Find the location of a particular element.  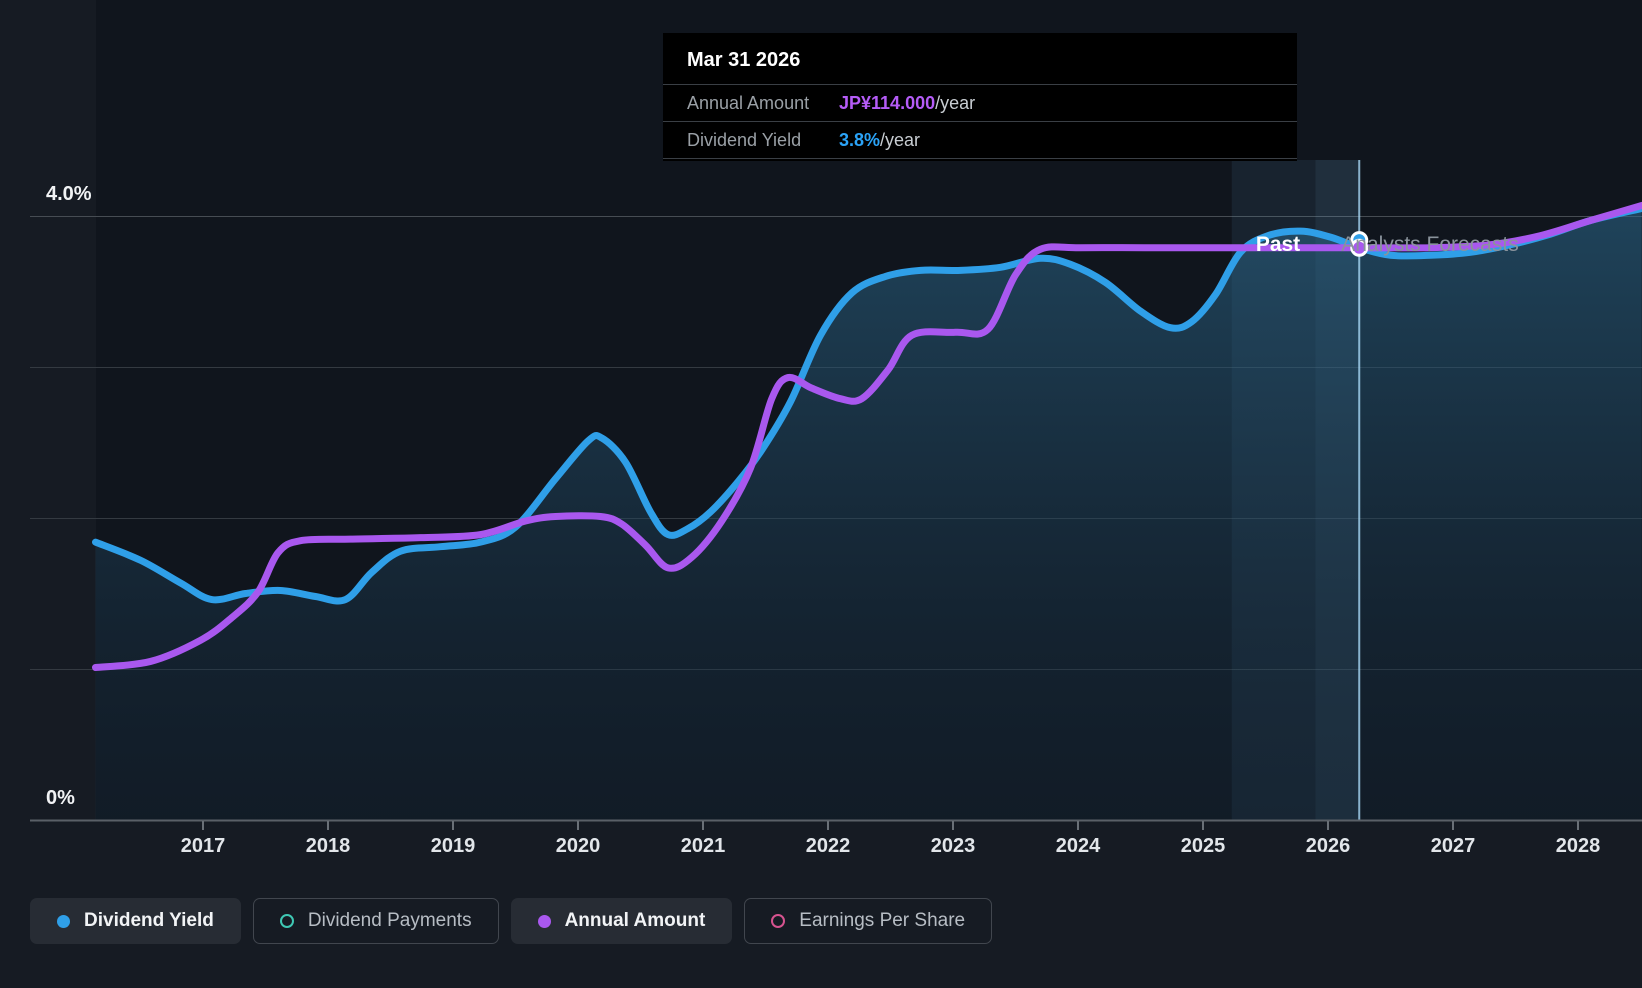

legend-item-dividend-payments: Dividend Payments is located at coordinates (375, 921).